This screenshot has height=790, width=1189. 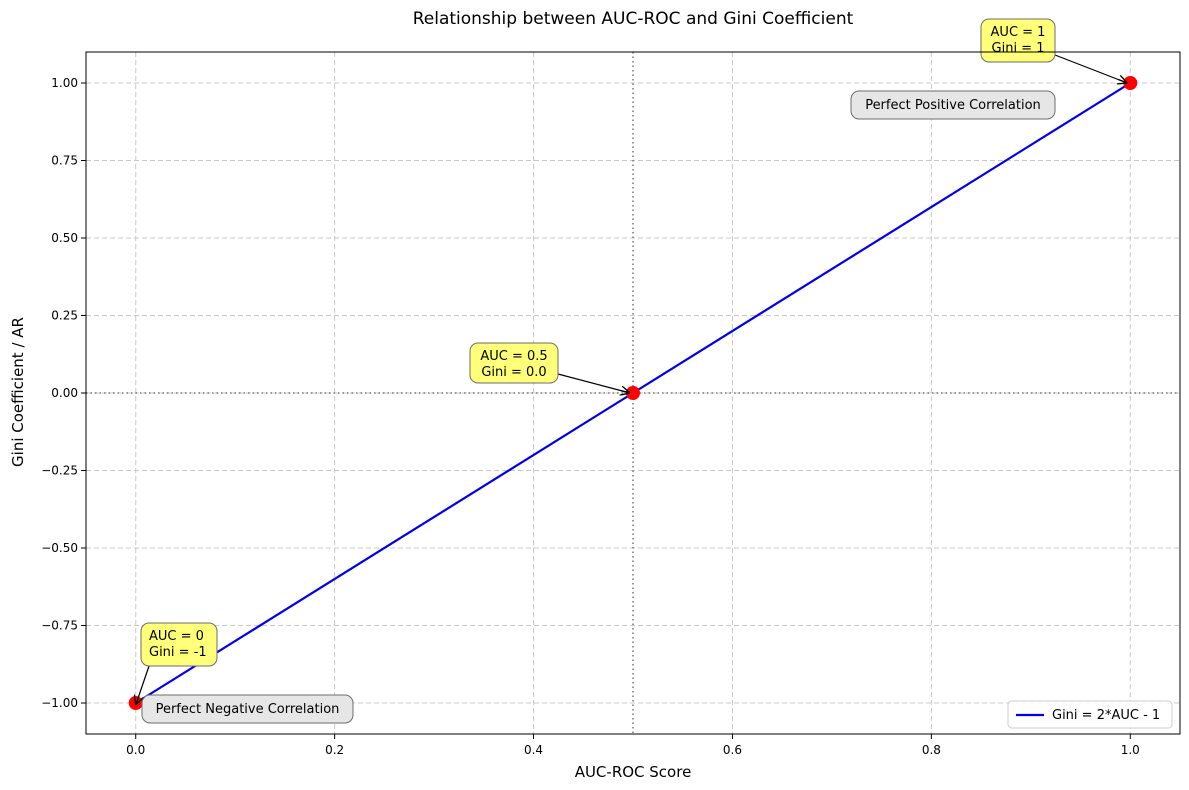 What do you see at coordinates (59, 626) in the screenshot?
I see `y-tick-label: −0.75` at bounding box center [59, 626].